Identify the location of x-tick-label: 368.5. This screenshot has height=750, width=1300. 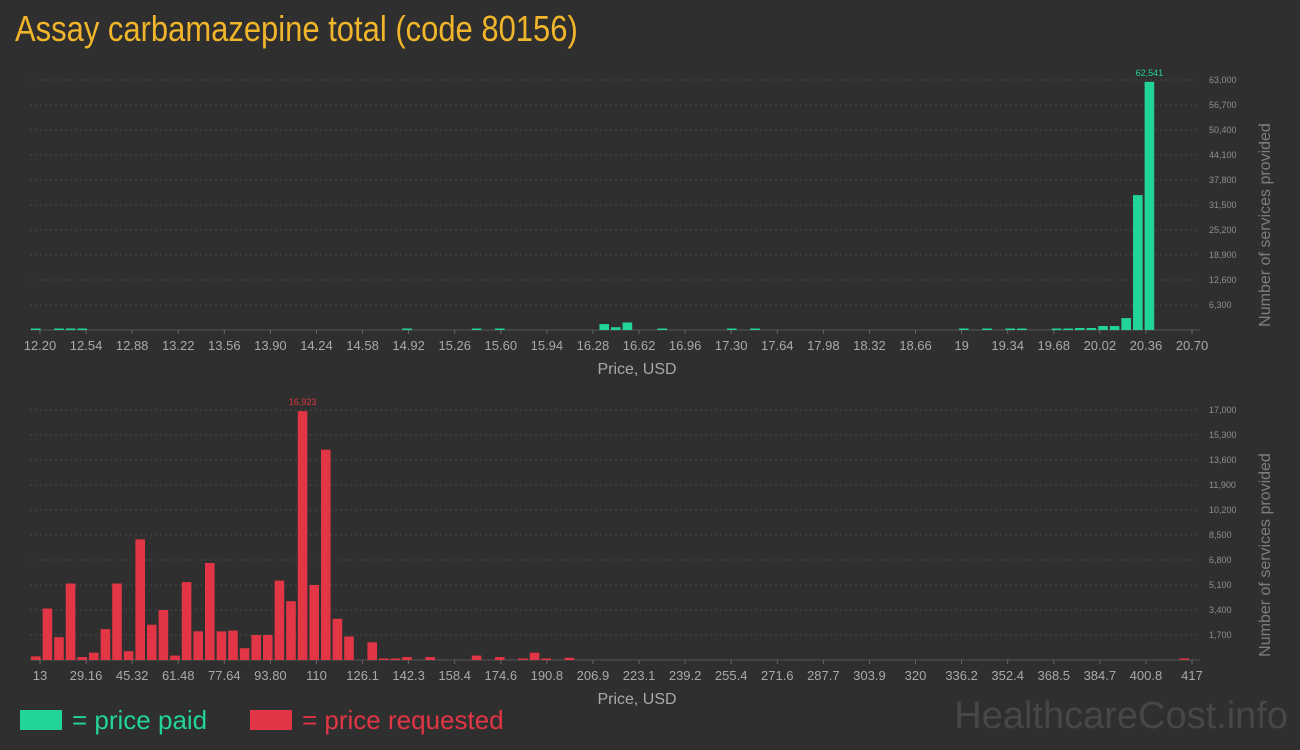
(1053, 675).